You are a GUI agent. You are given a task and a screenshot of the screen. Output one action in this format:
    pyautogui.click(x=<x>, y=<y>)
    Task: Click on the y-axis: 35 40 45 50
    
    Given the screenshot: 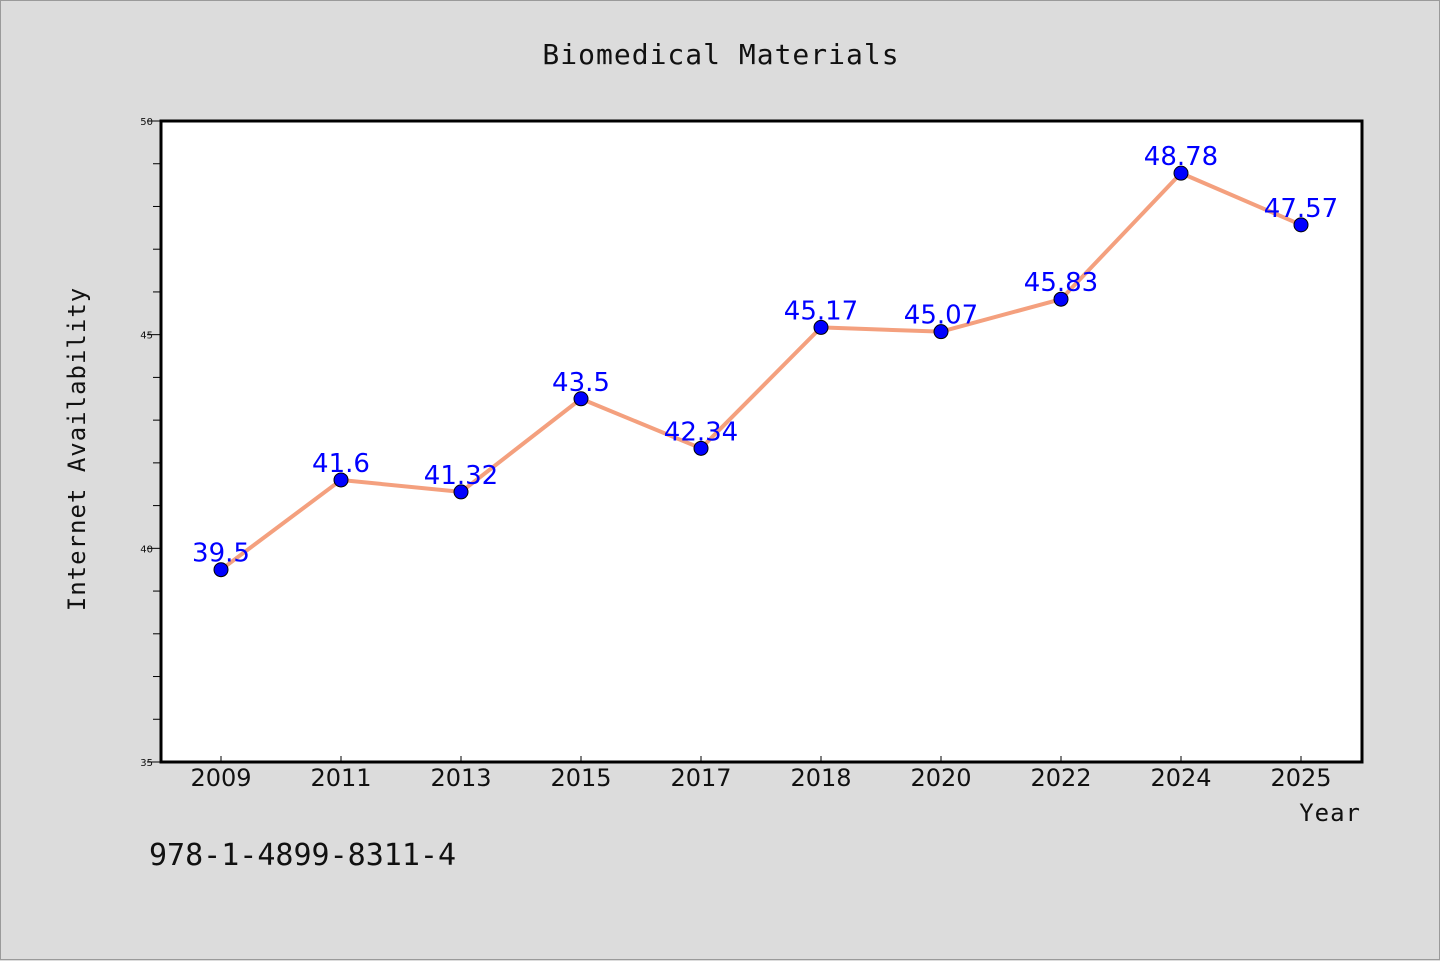 What is the action you would take?
    pyautogui.click(x=150, y=443)
    